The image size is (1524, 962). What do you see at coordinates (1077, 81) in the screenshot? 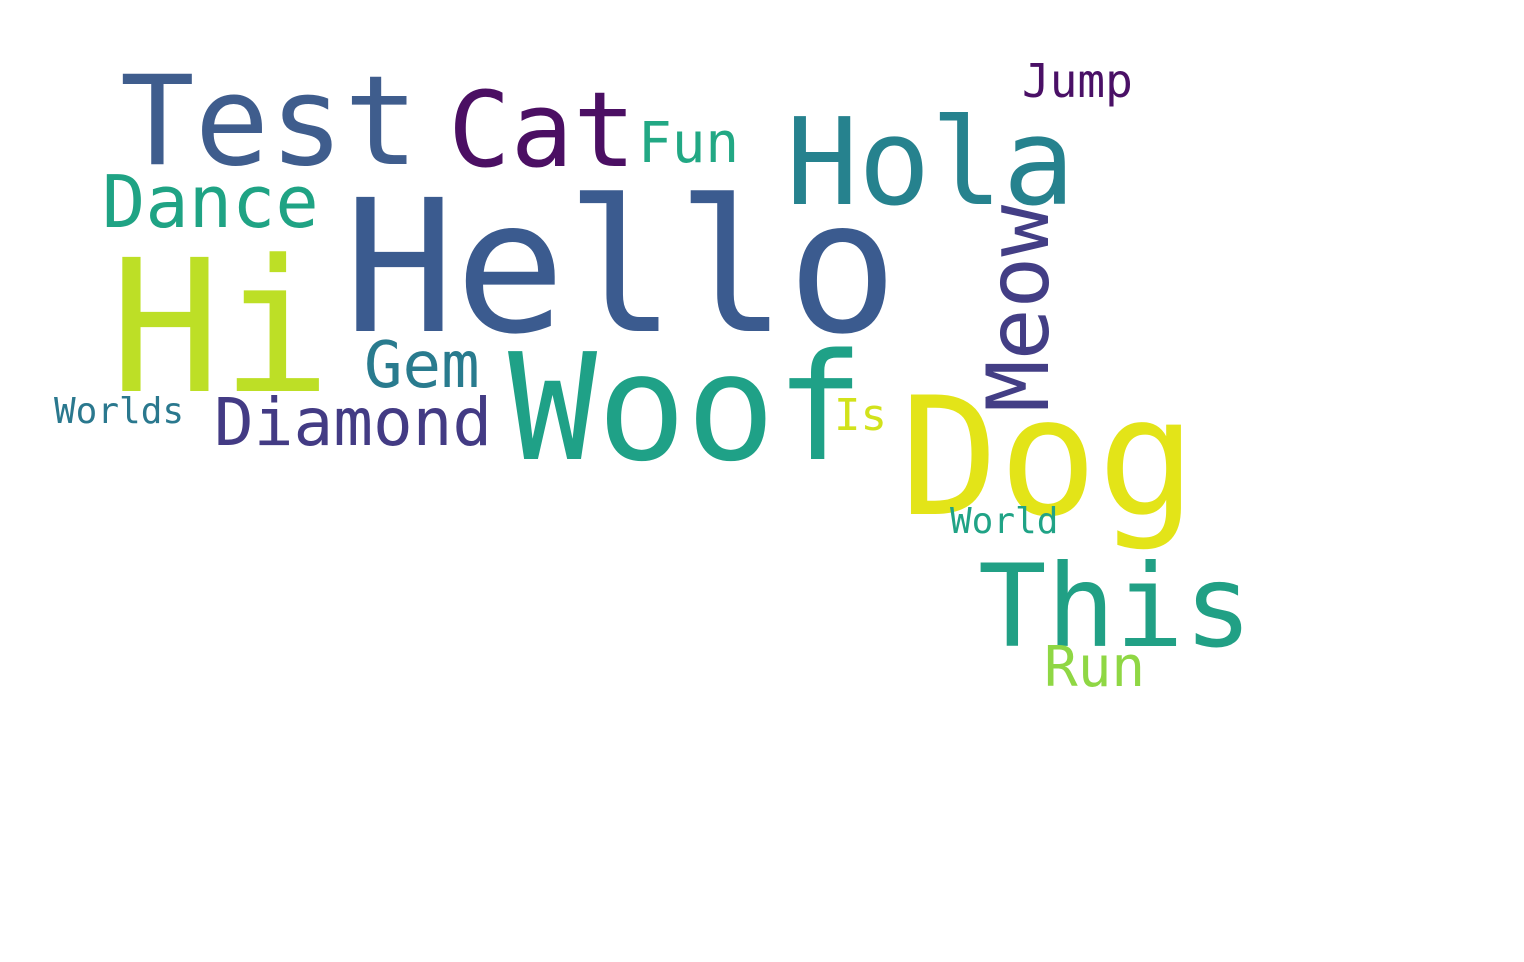
I see `word-jump: Jump` at bounding box center [1077, 81].